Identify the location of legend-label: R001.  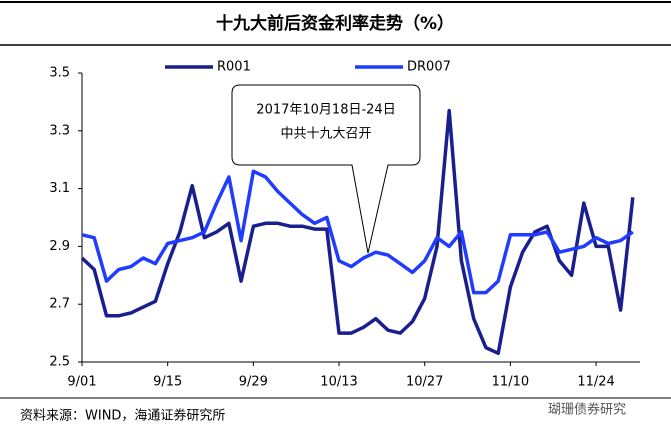
(234, 67).